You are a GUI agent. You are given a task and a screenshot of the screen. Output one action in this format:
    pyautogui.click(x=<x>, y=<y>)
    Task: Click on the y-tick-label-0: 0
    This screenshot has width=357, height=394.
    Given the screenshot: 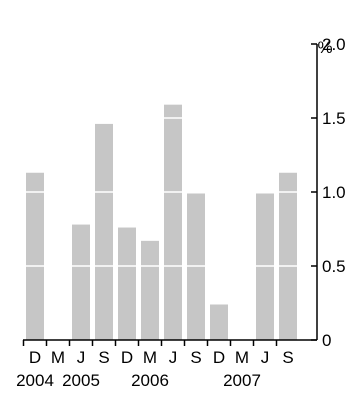 What is the action you would take?
    pyautogui.click(x=326, y=340)
    